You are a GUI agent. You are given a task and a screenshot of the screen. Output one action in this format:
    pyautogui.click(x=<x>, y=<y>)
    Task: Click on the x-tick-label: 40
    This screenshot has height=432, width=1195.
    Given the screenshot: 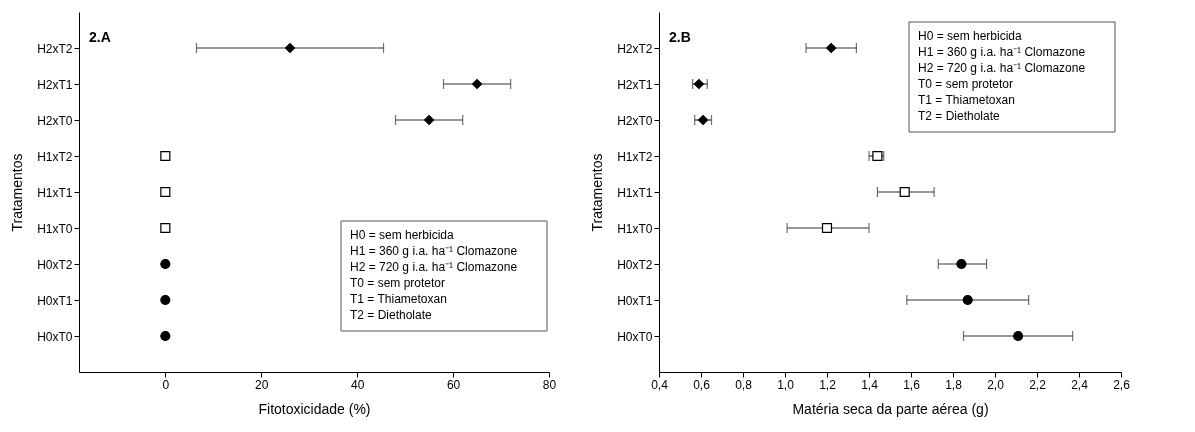 What is the action you would take?
    pyautogui.click(x=357, y=384)
    